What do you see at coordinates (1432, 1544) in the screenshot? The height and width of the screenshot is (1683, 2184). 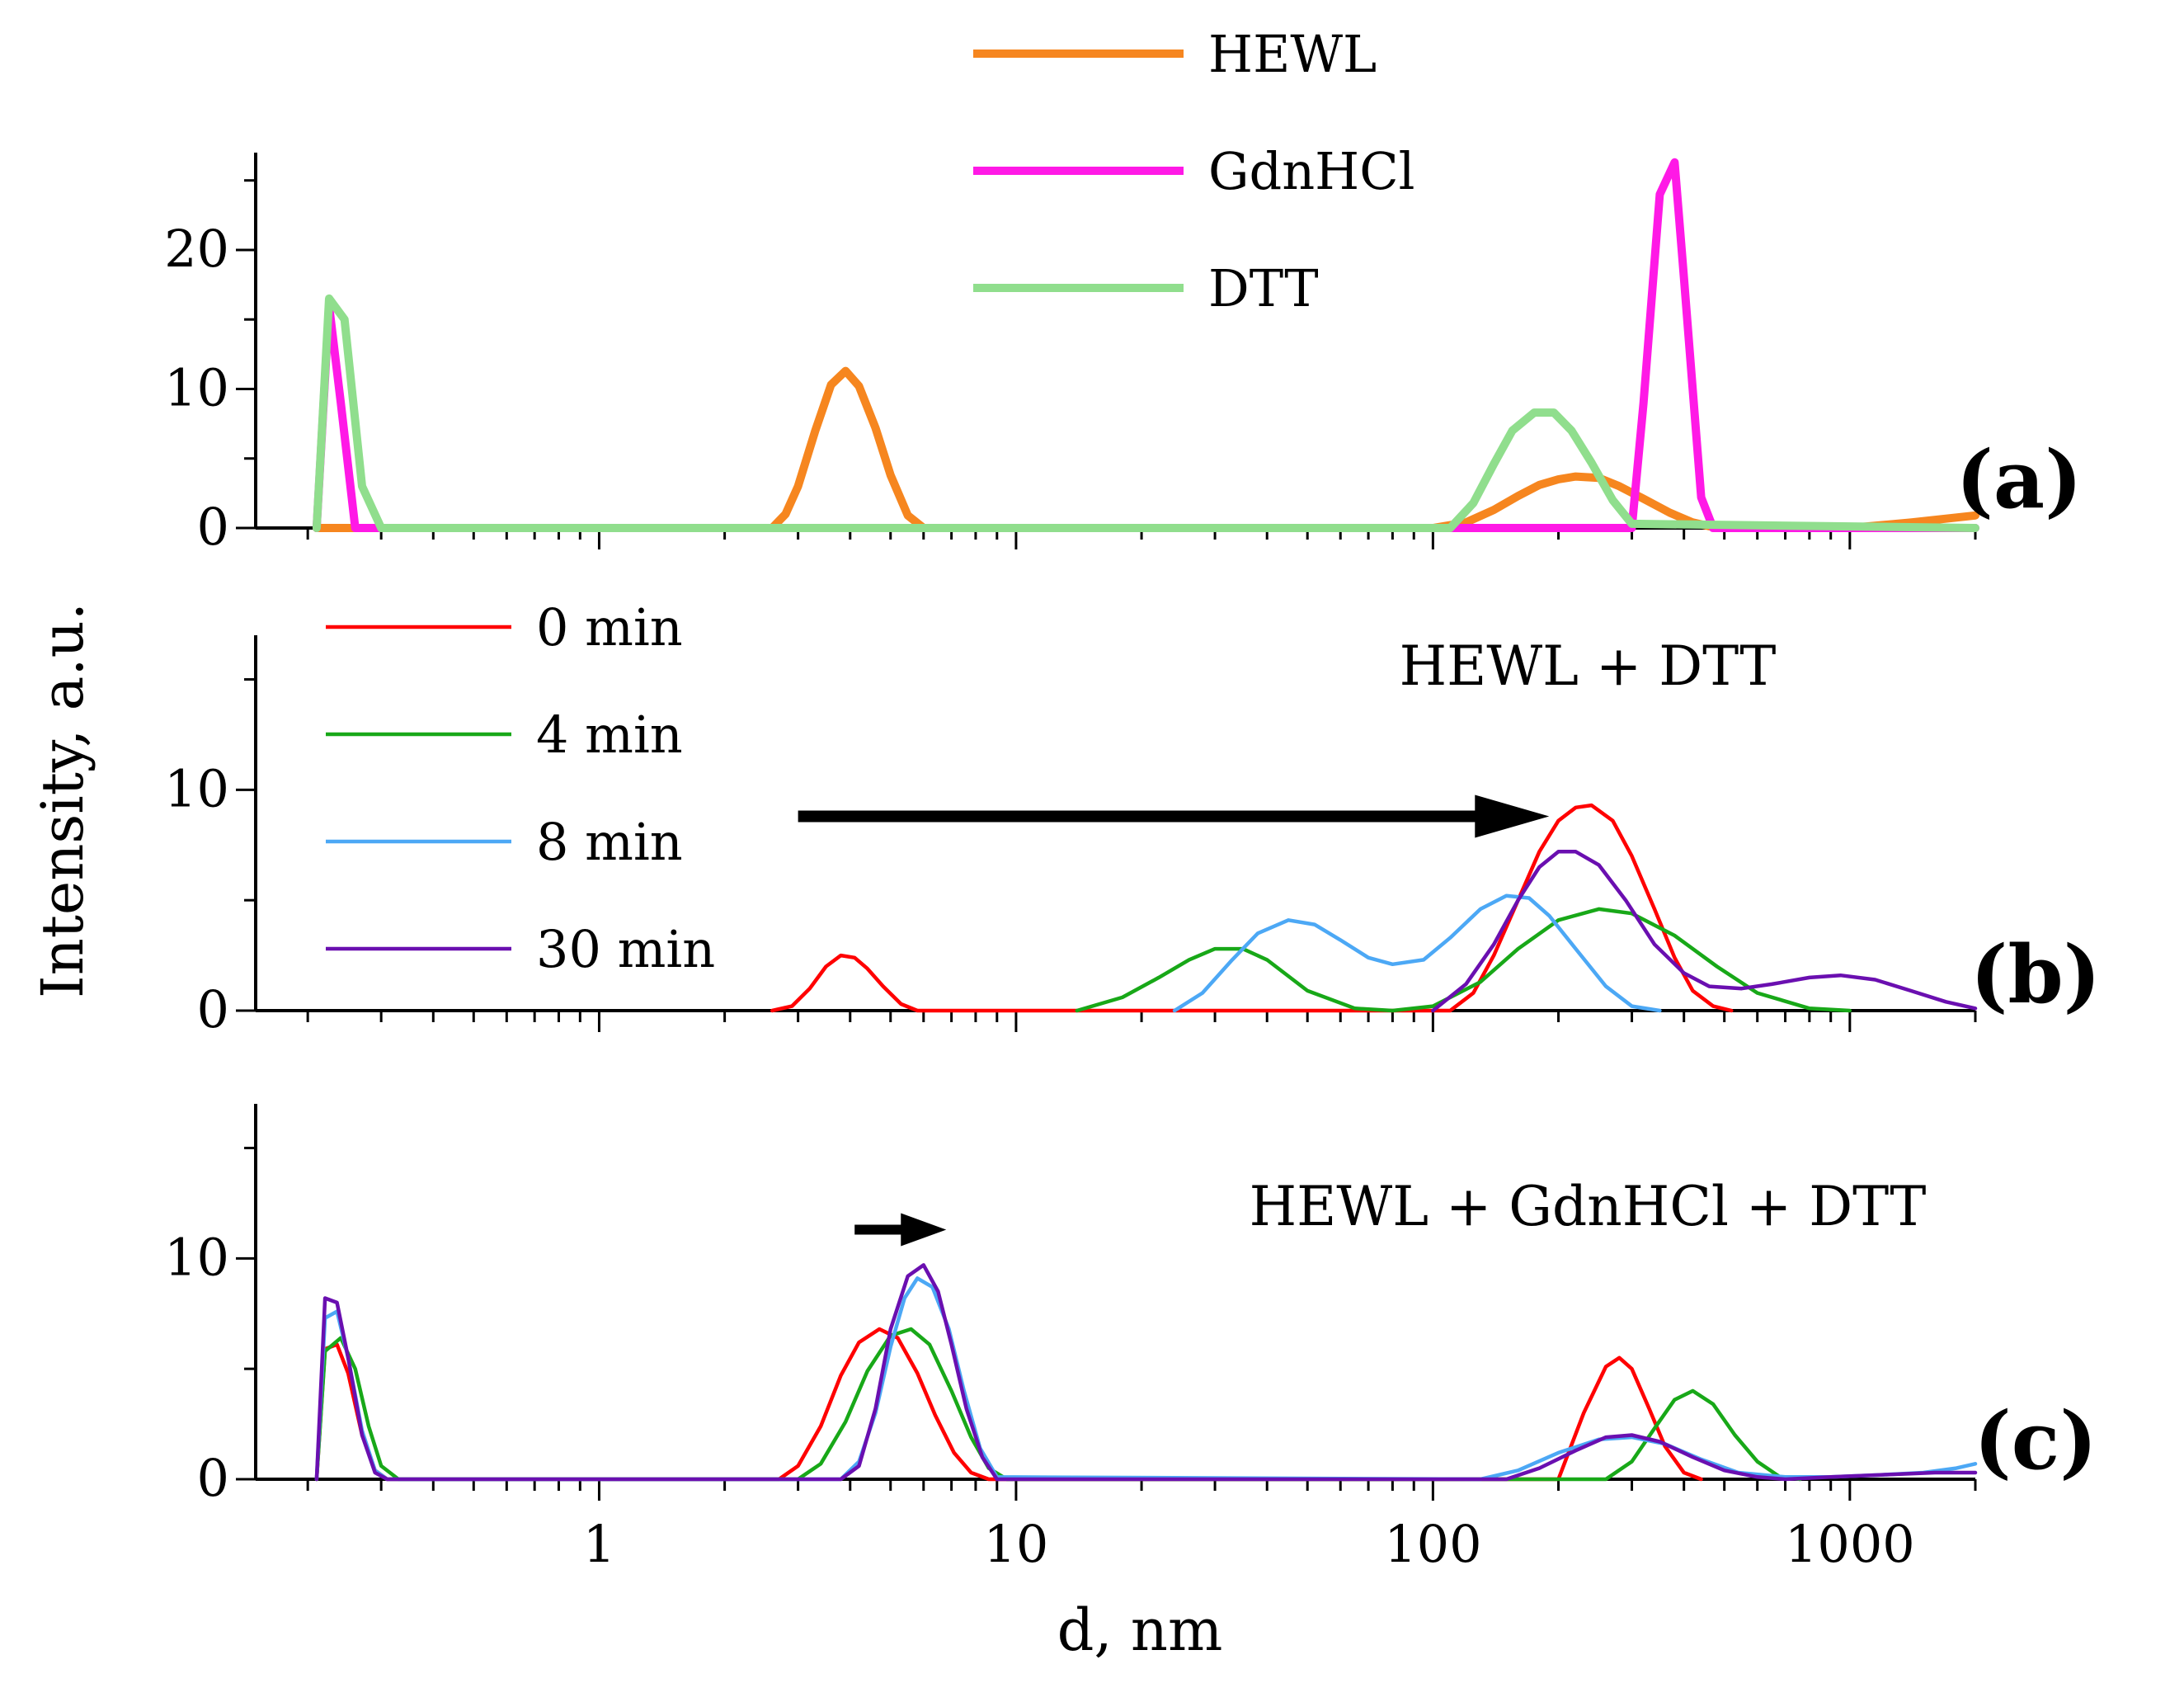 I see `x-tick-label: 100` at bounding box center [1432, 1544].